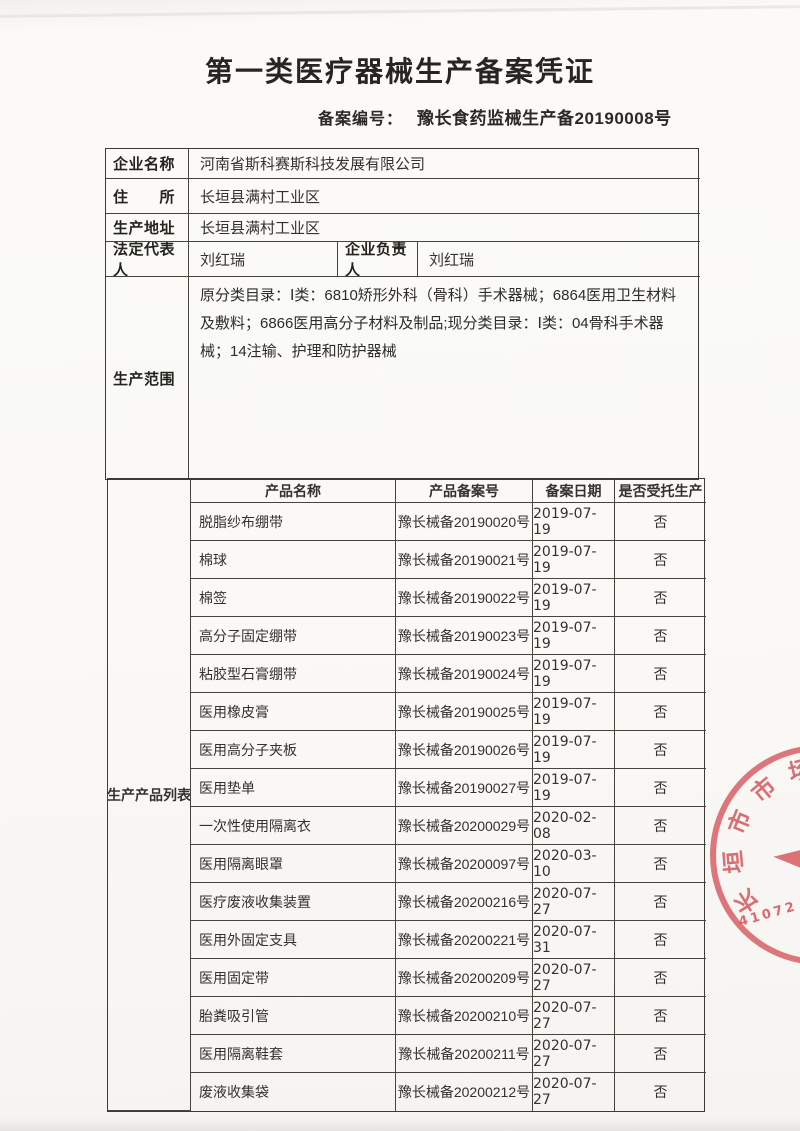  Describe the element at coordinates (293, 902) in the screenshot. I see `product-name-cell: 医疗废液收集装置` at that location.